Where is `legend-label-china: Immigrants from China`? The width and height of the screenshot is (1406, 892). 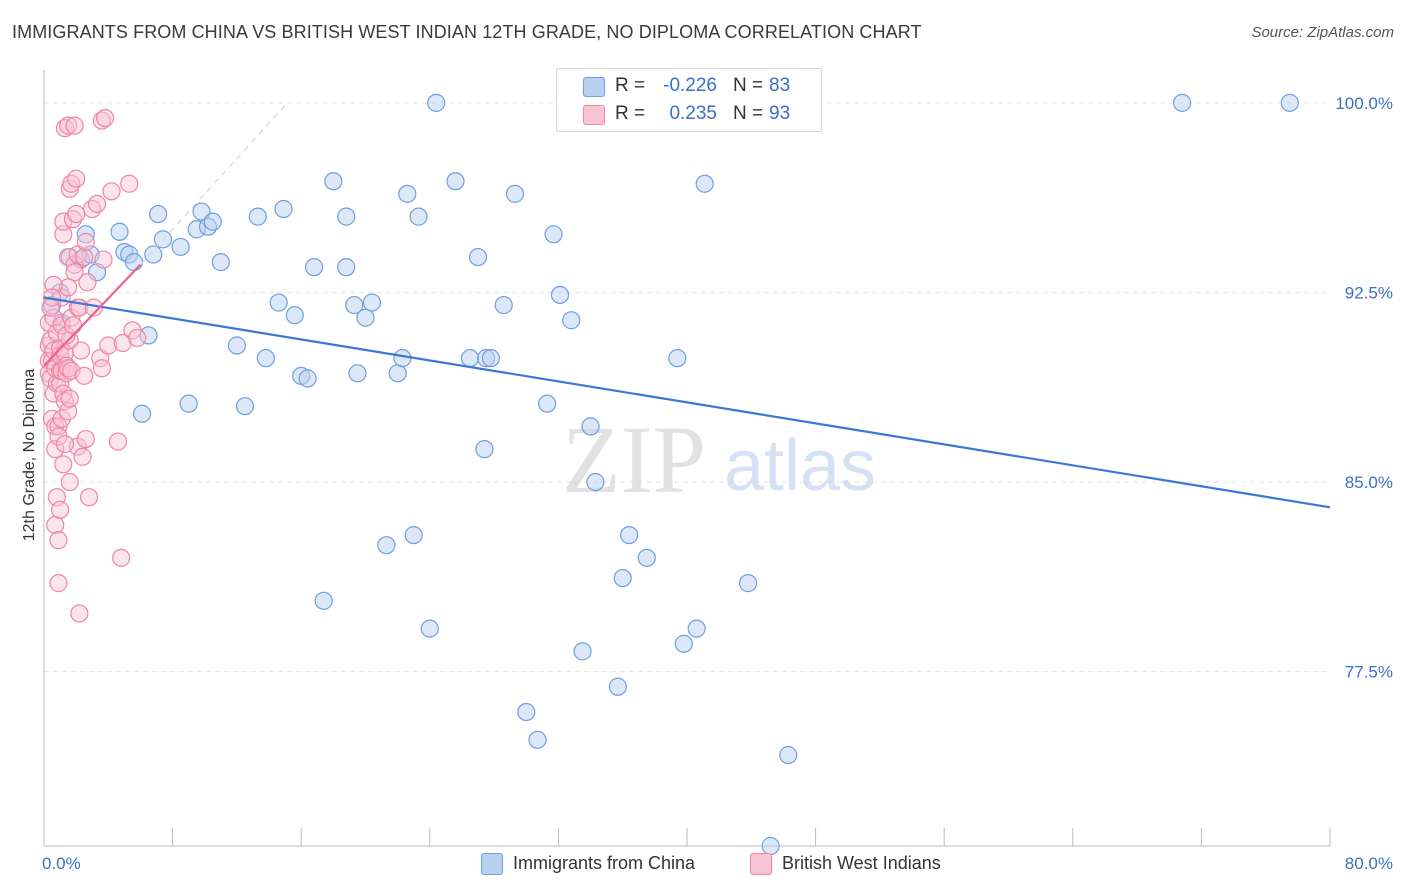 legend-label-china: Immigrants from China is located at coordinates (604, 863).